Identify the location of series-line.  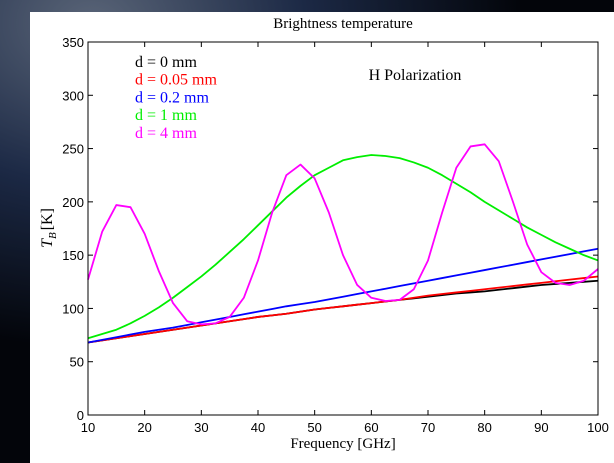
(343, 309).